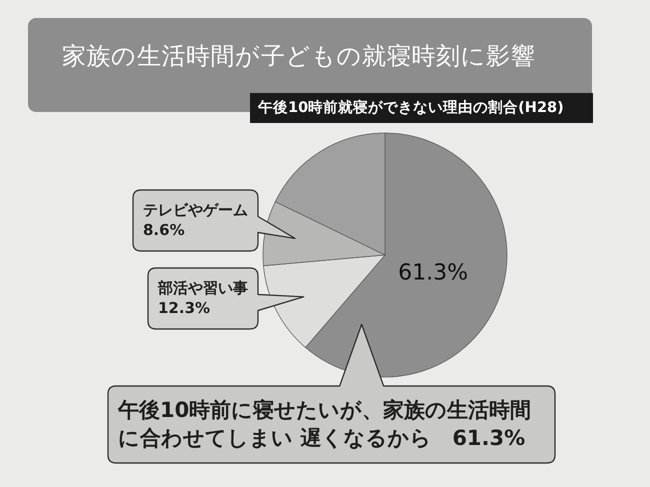 This screenshot has width=650, height=487. I want to click on subtitle: 午後10時前就寝ができない理由の割合(H28), so click(421, 108).